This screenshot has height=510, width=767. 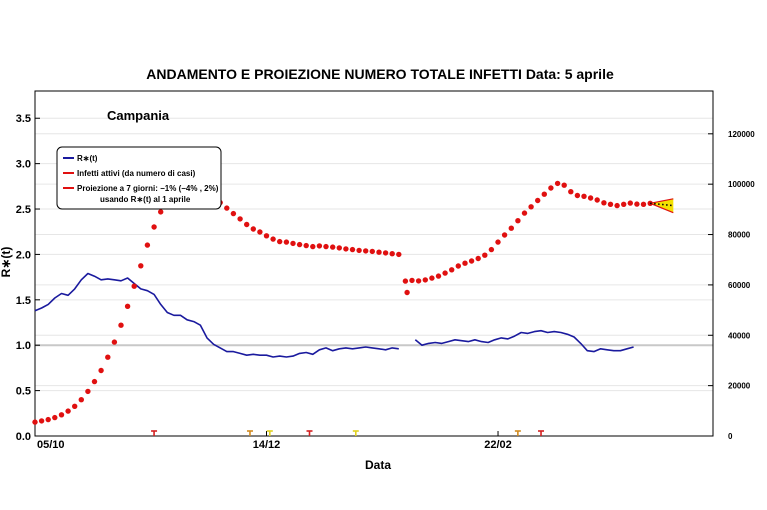 What do you see at coordinates (739, 235) in the screenshot?
I see `right-tick-label: 80000` at bounding box center [739, 235].